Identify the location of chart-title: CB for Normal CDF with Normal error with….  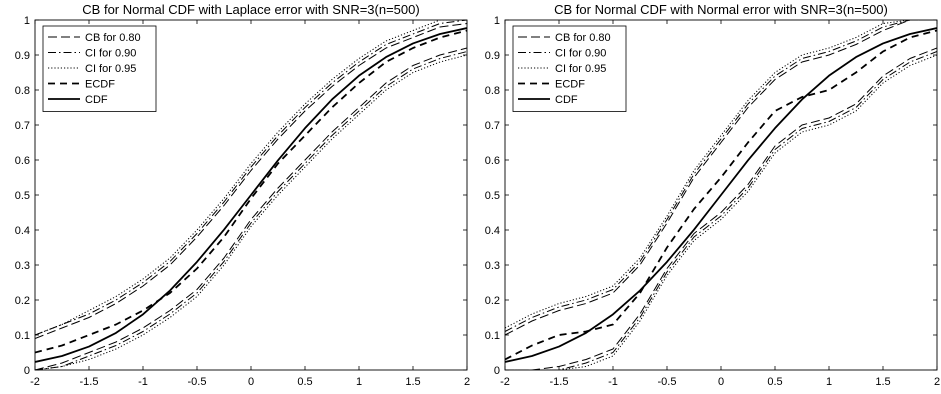
(721, 9).